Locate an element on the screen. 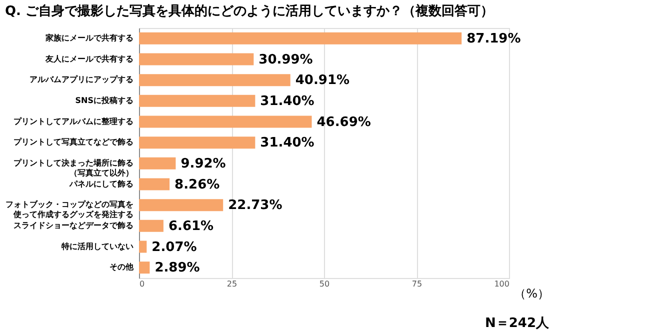 The height and width of the screenshot is (331, 650). x-axis-title: （%） is located at coordinates (532, 293).